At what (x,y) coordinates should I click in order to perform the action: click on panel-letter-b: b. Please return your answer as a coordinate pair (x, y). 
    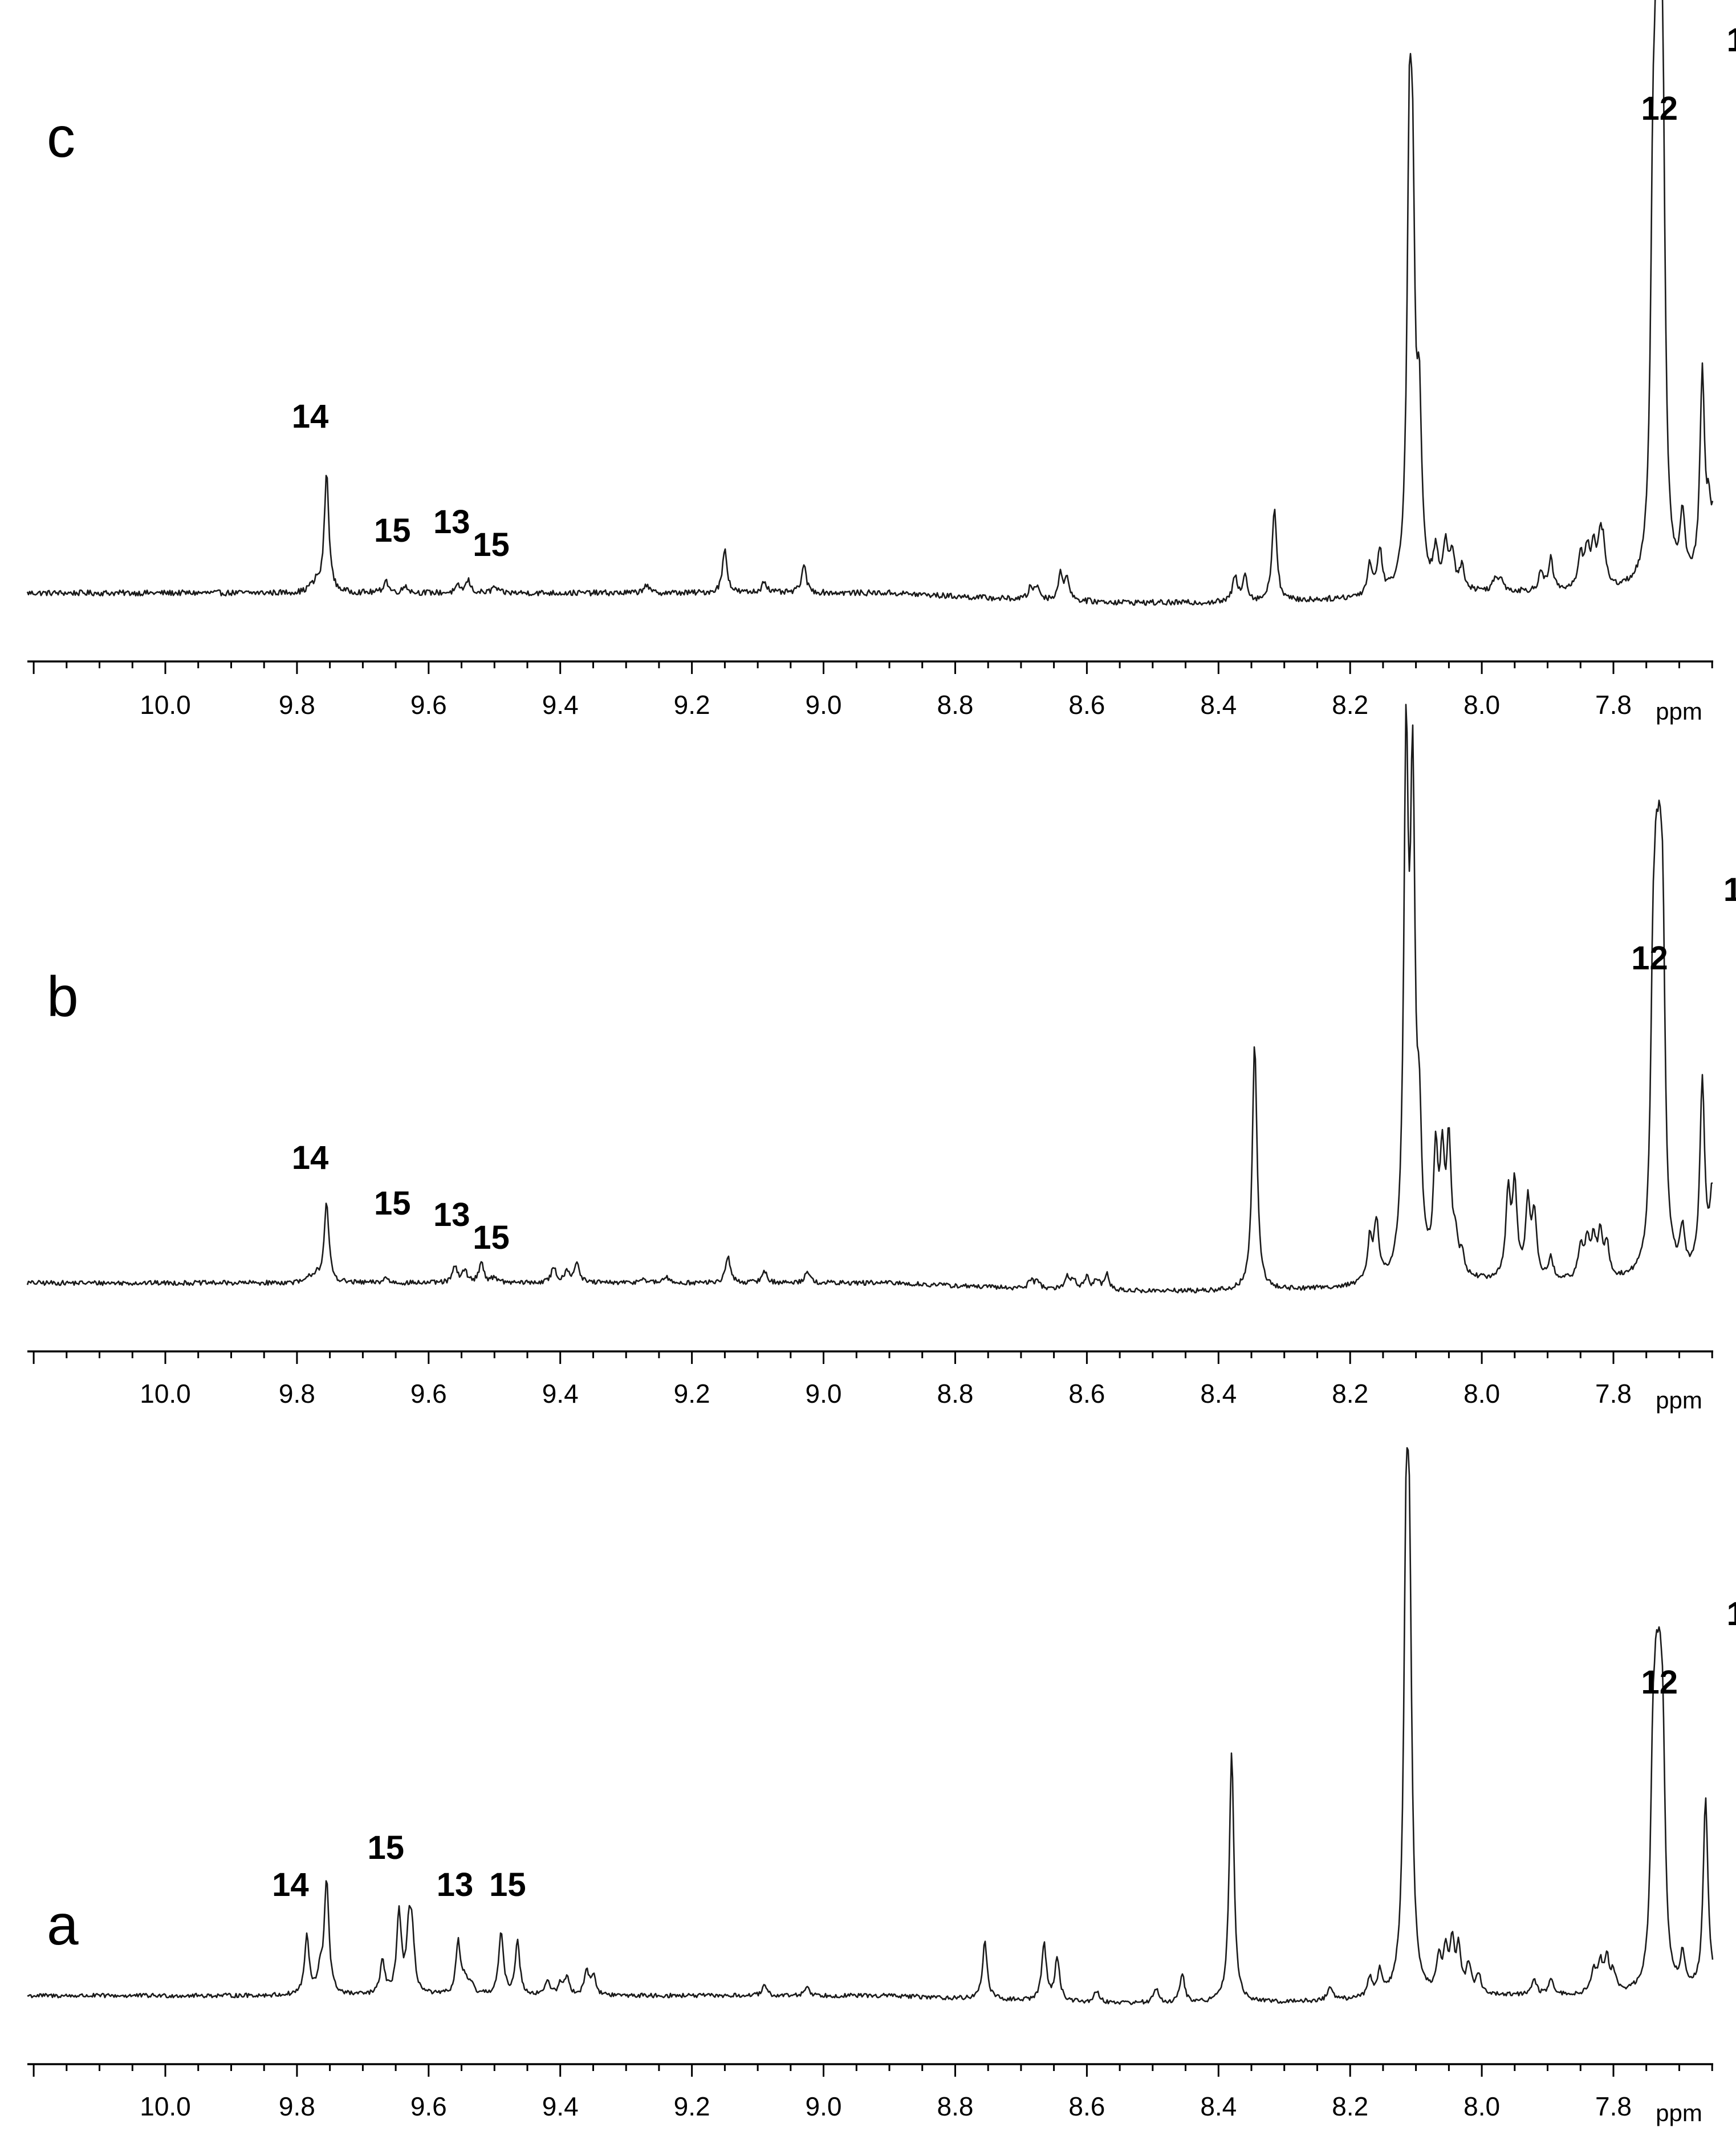
    Looking at the image, I should click on (63, 997).